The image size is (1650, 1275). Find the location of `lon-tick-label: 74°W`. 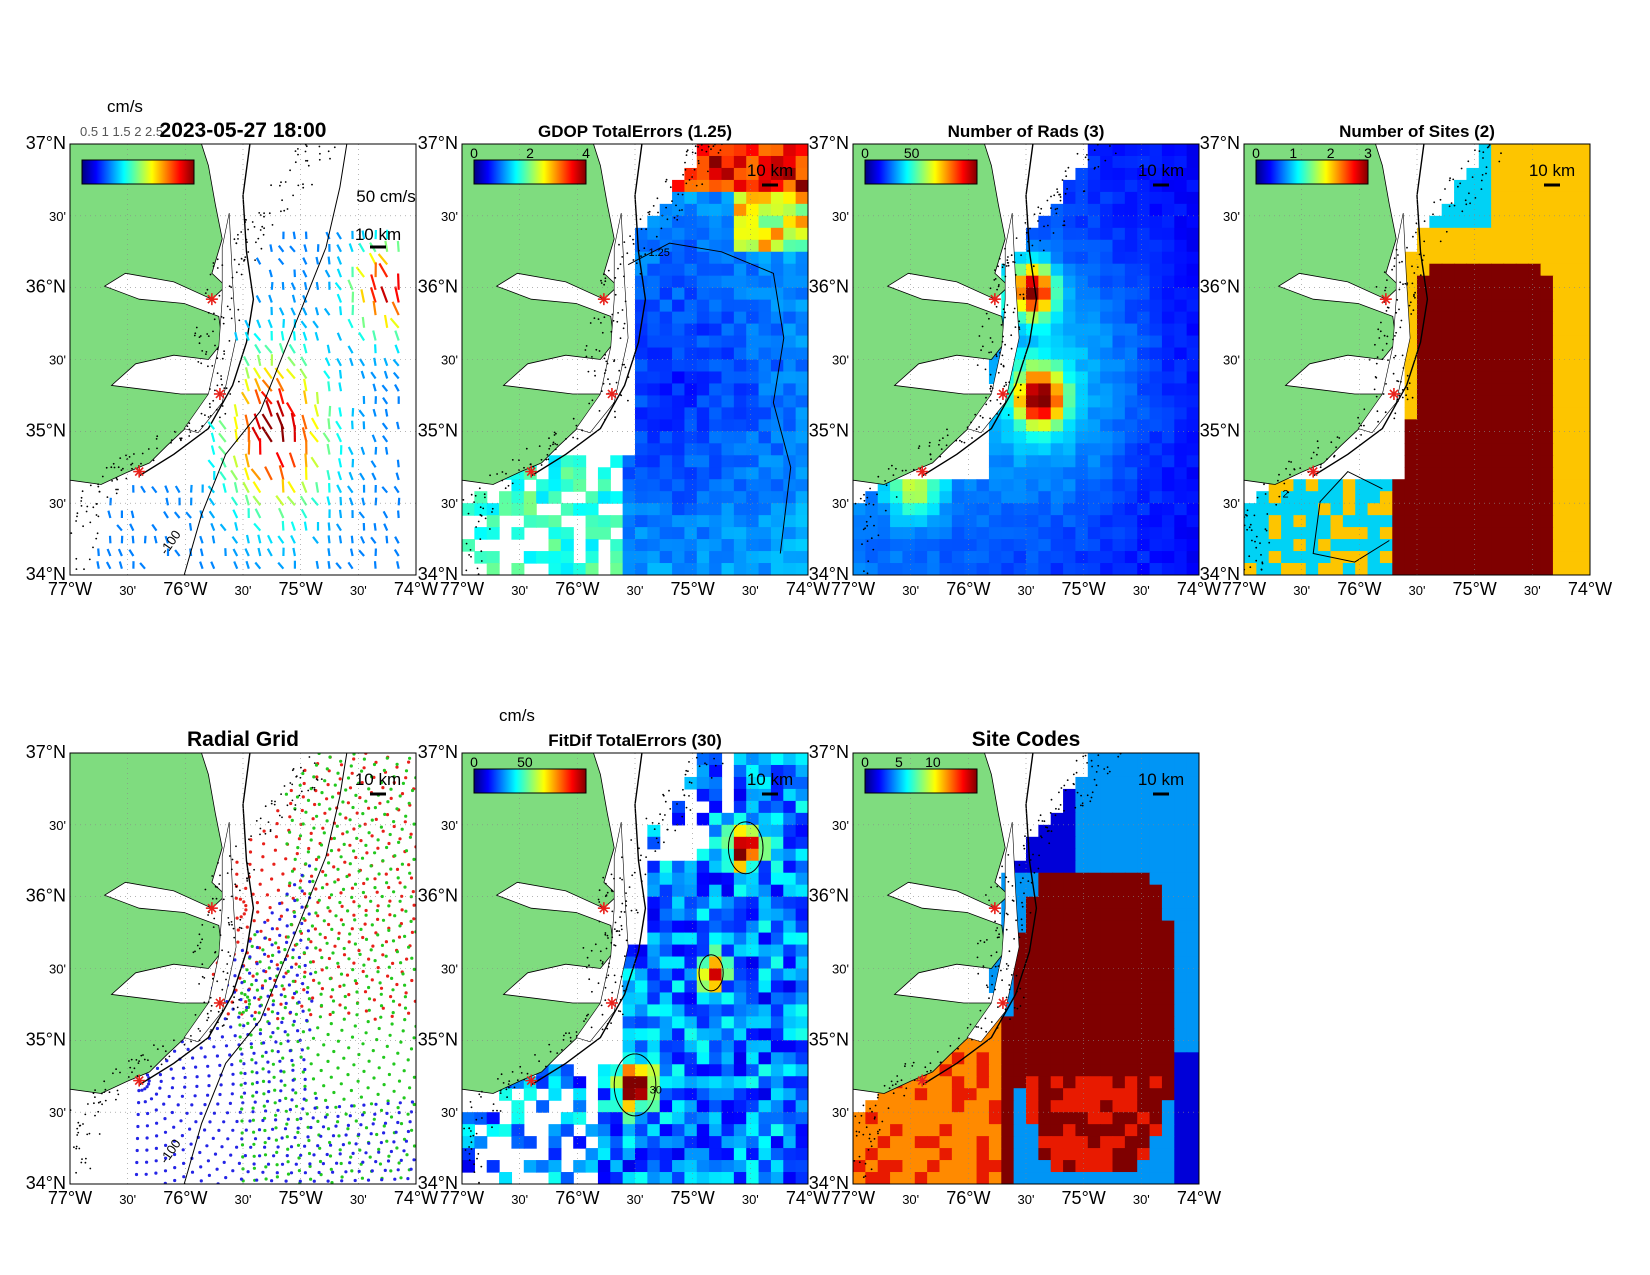

lon-tick-label: 74°W is located at coordinates (416, 589).